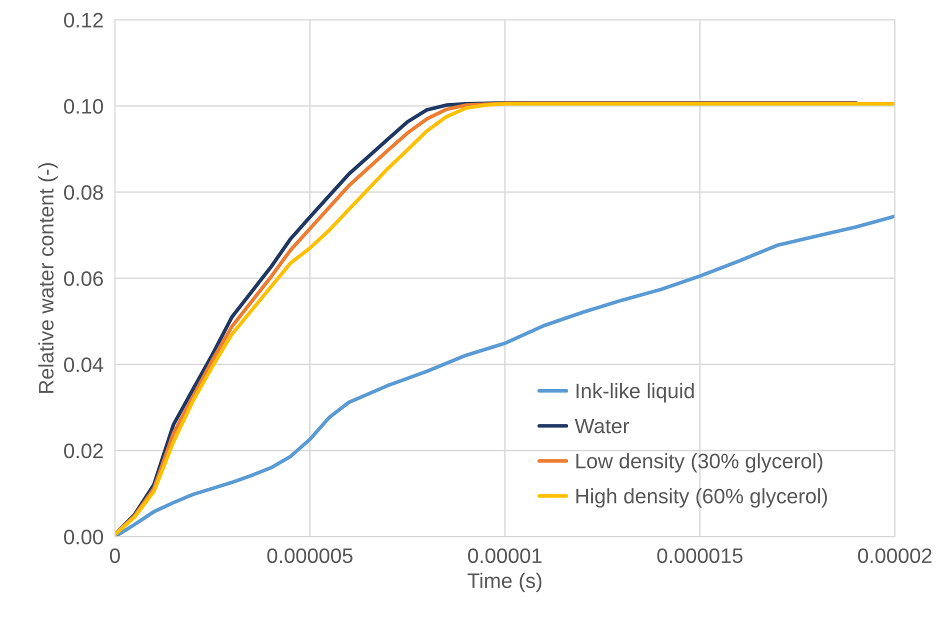 The height and width of the screenshot is (619, 942). Describe the element at coordinates (83, 20) in the screenshot. I see `y-tick-label: 0.12` at that location.